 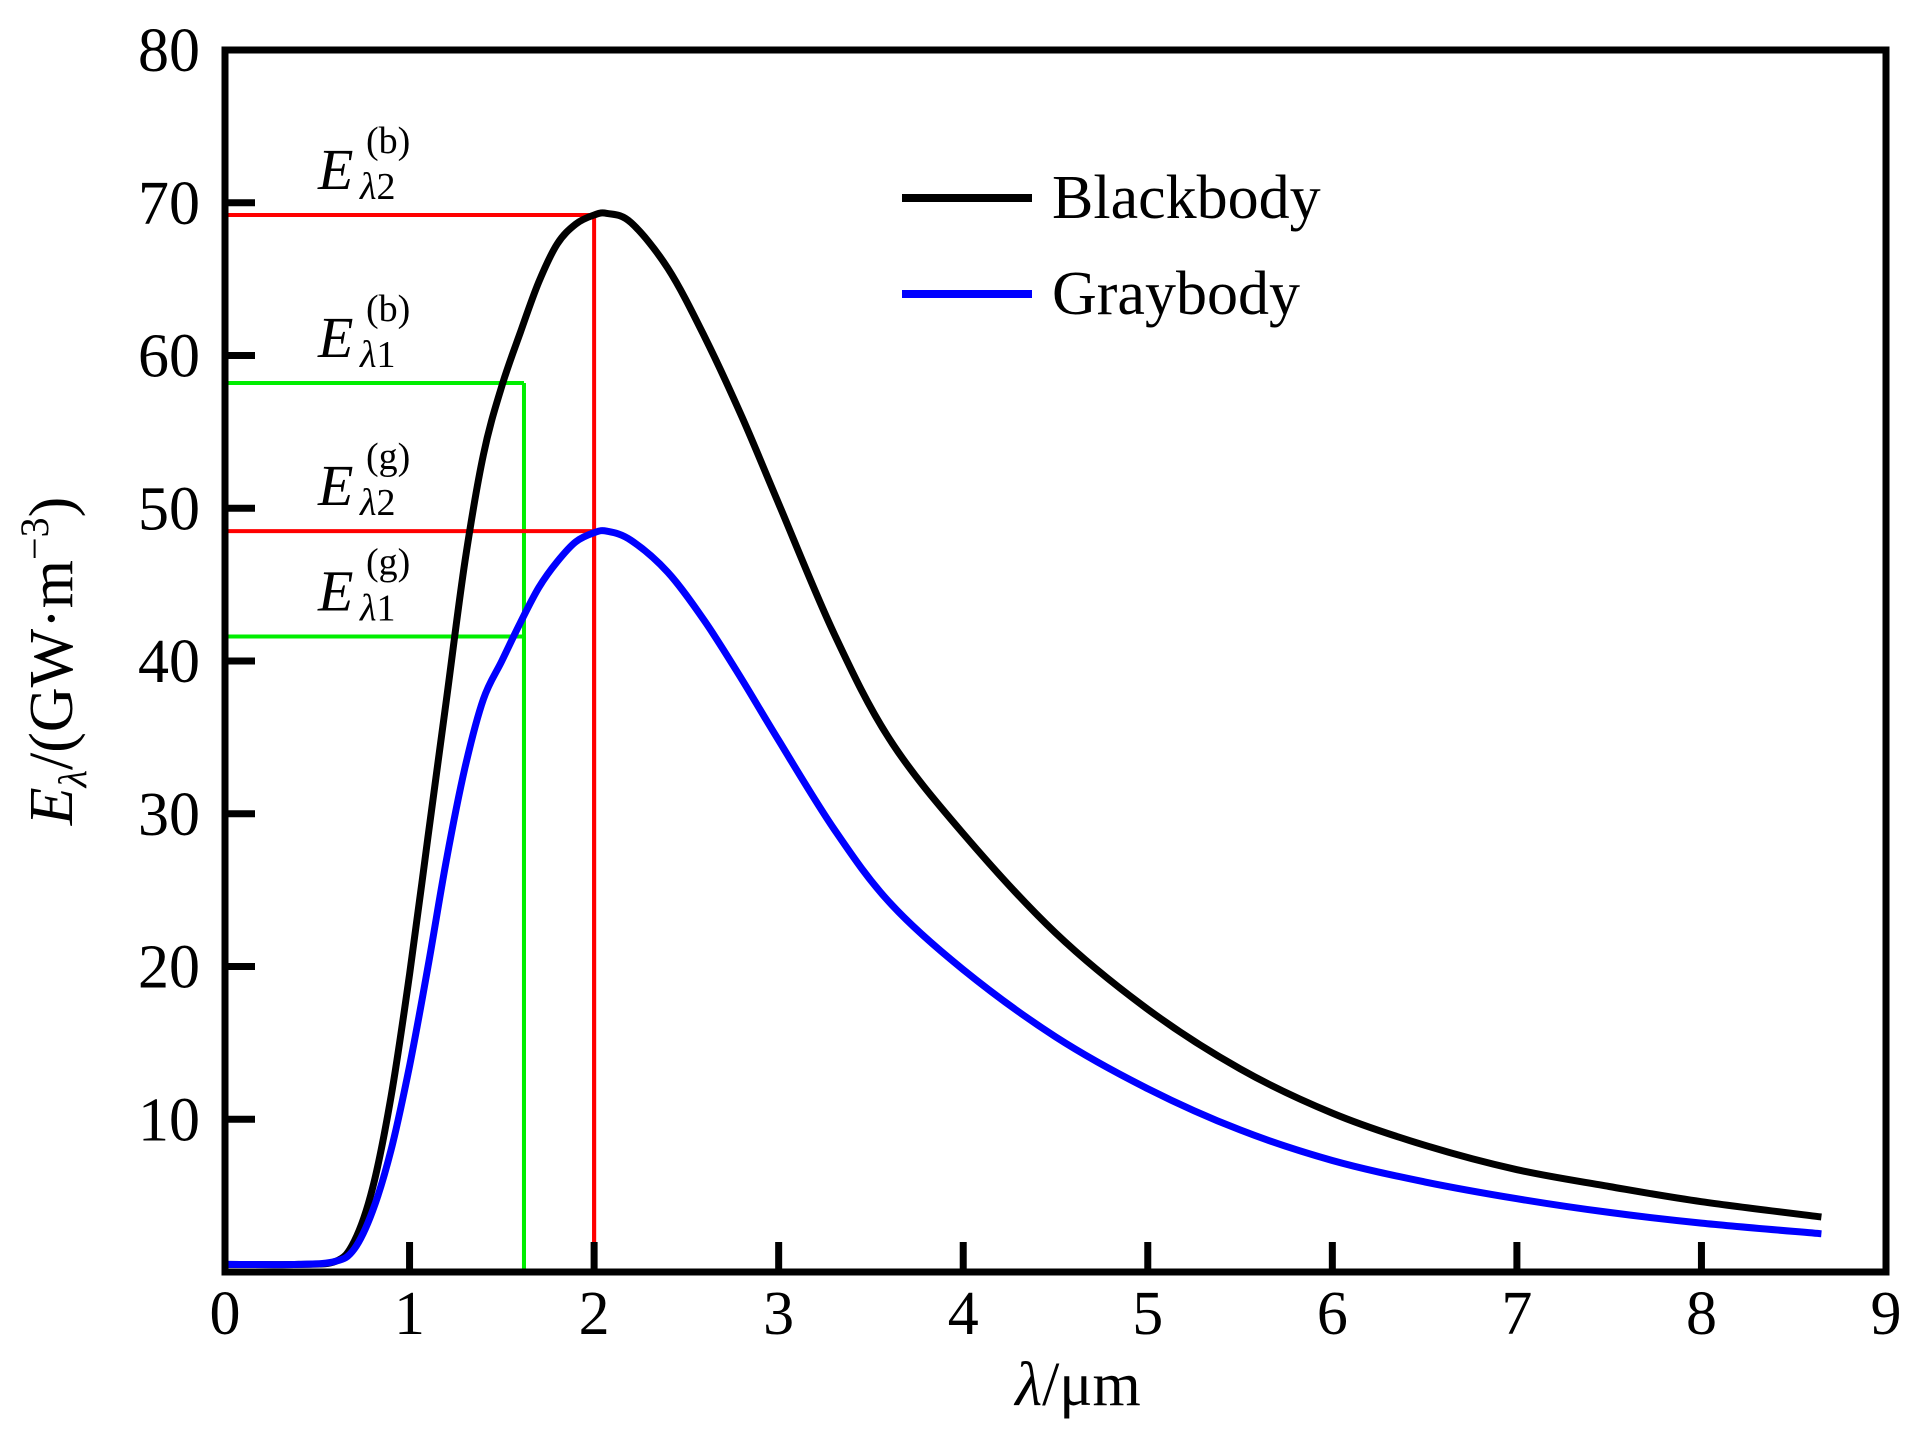 What do you see at coordinates (363, 586) in the screenshot?
I see `annotation-label-3: E (g)λ1` at bounding box center [363, 586].